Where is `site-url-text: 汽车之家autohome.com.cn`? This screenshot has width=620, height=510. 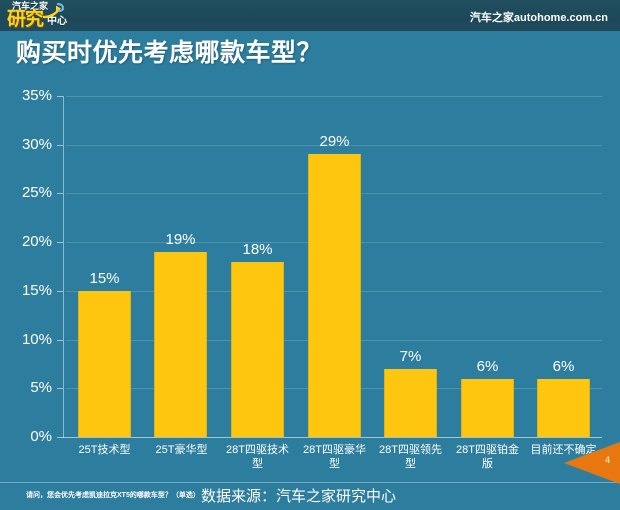 site-url-text: 汽车之家autohome.com.cn is located at coordinates (538, 18).